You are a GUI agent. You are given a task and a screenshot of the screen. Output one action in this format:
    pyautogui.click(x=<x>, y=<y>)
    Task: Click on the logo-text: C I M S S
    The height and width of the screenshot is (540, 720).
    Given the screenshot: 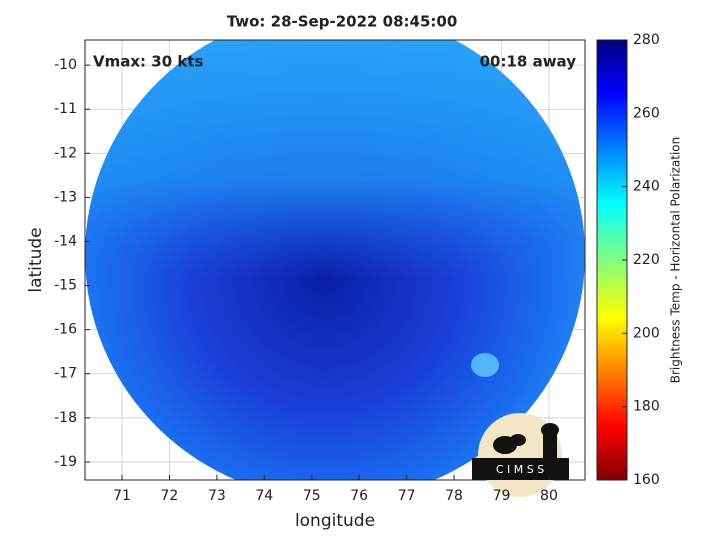 What is the action you would take?
    pyautogui.click(x=520, y=469)
    